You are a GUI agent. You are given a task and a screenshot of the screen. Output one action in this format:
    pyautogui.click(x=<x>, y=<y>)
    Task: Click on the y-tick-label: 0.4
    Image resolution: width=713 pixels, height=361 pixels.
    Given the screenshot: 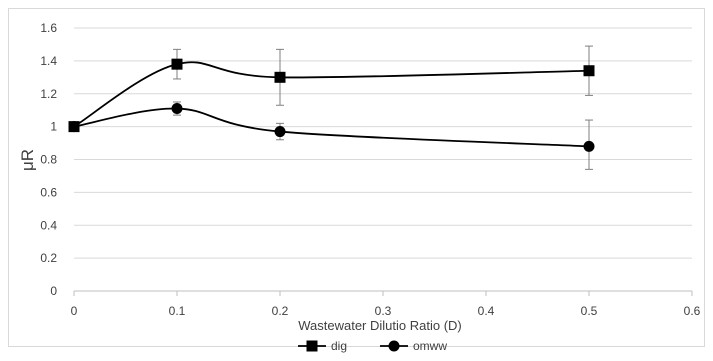 What is the action you would take?
    pyautogui.click(x=48, y=225)
    